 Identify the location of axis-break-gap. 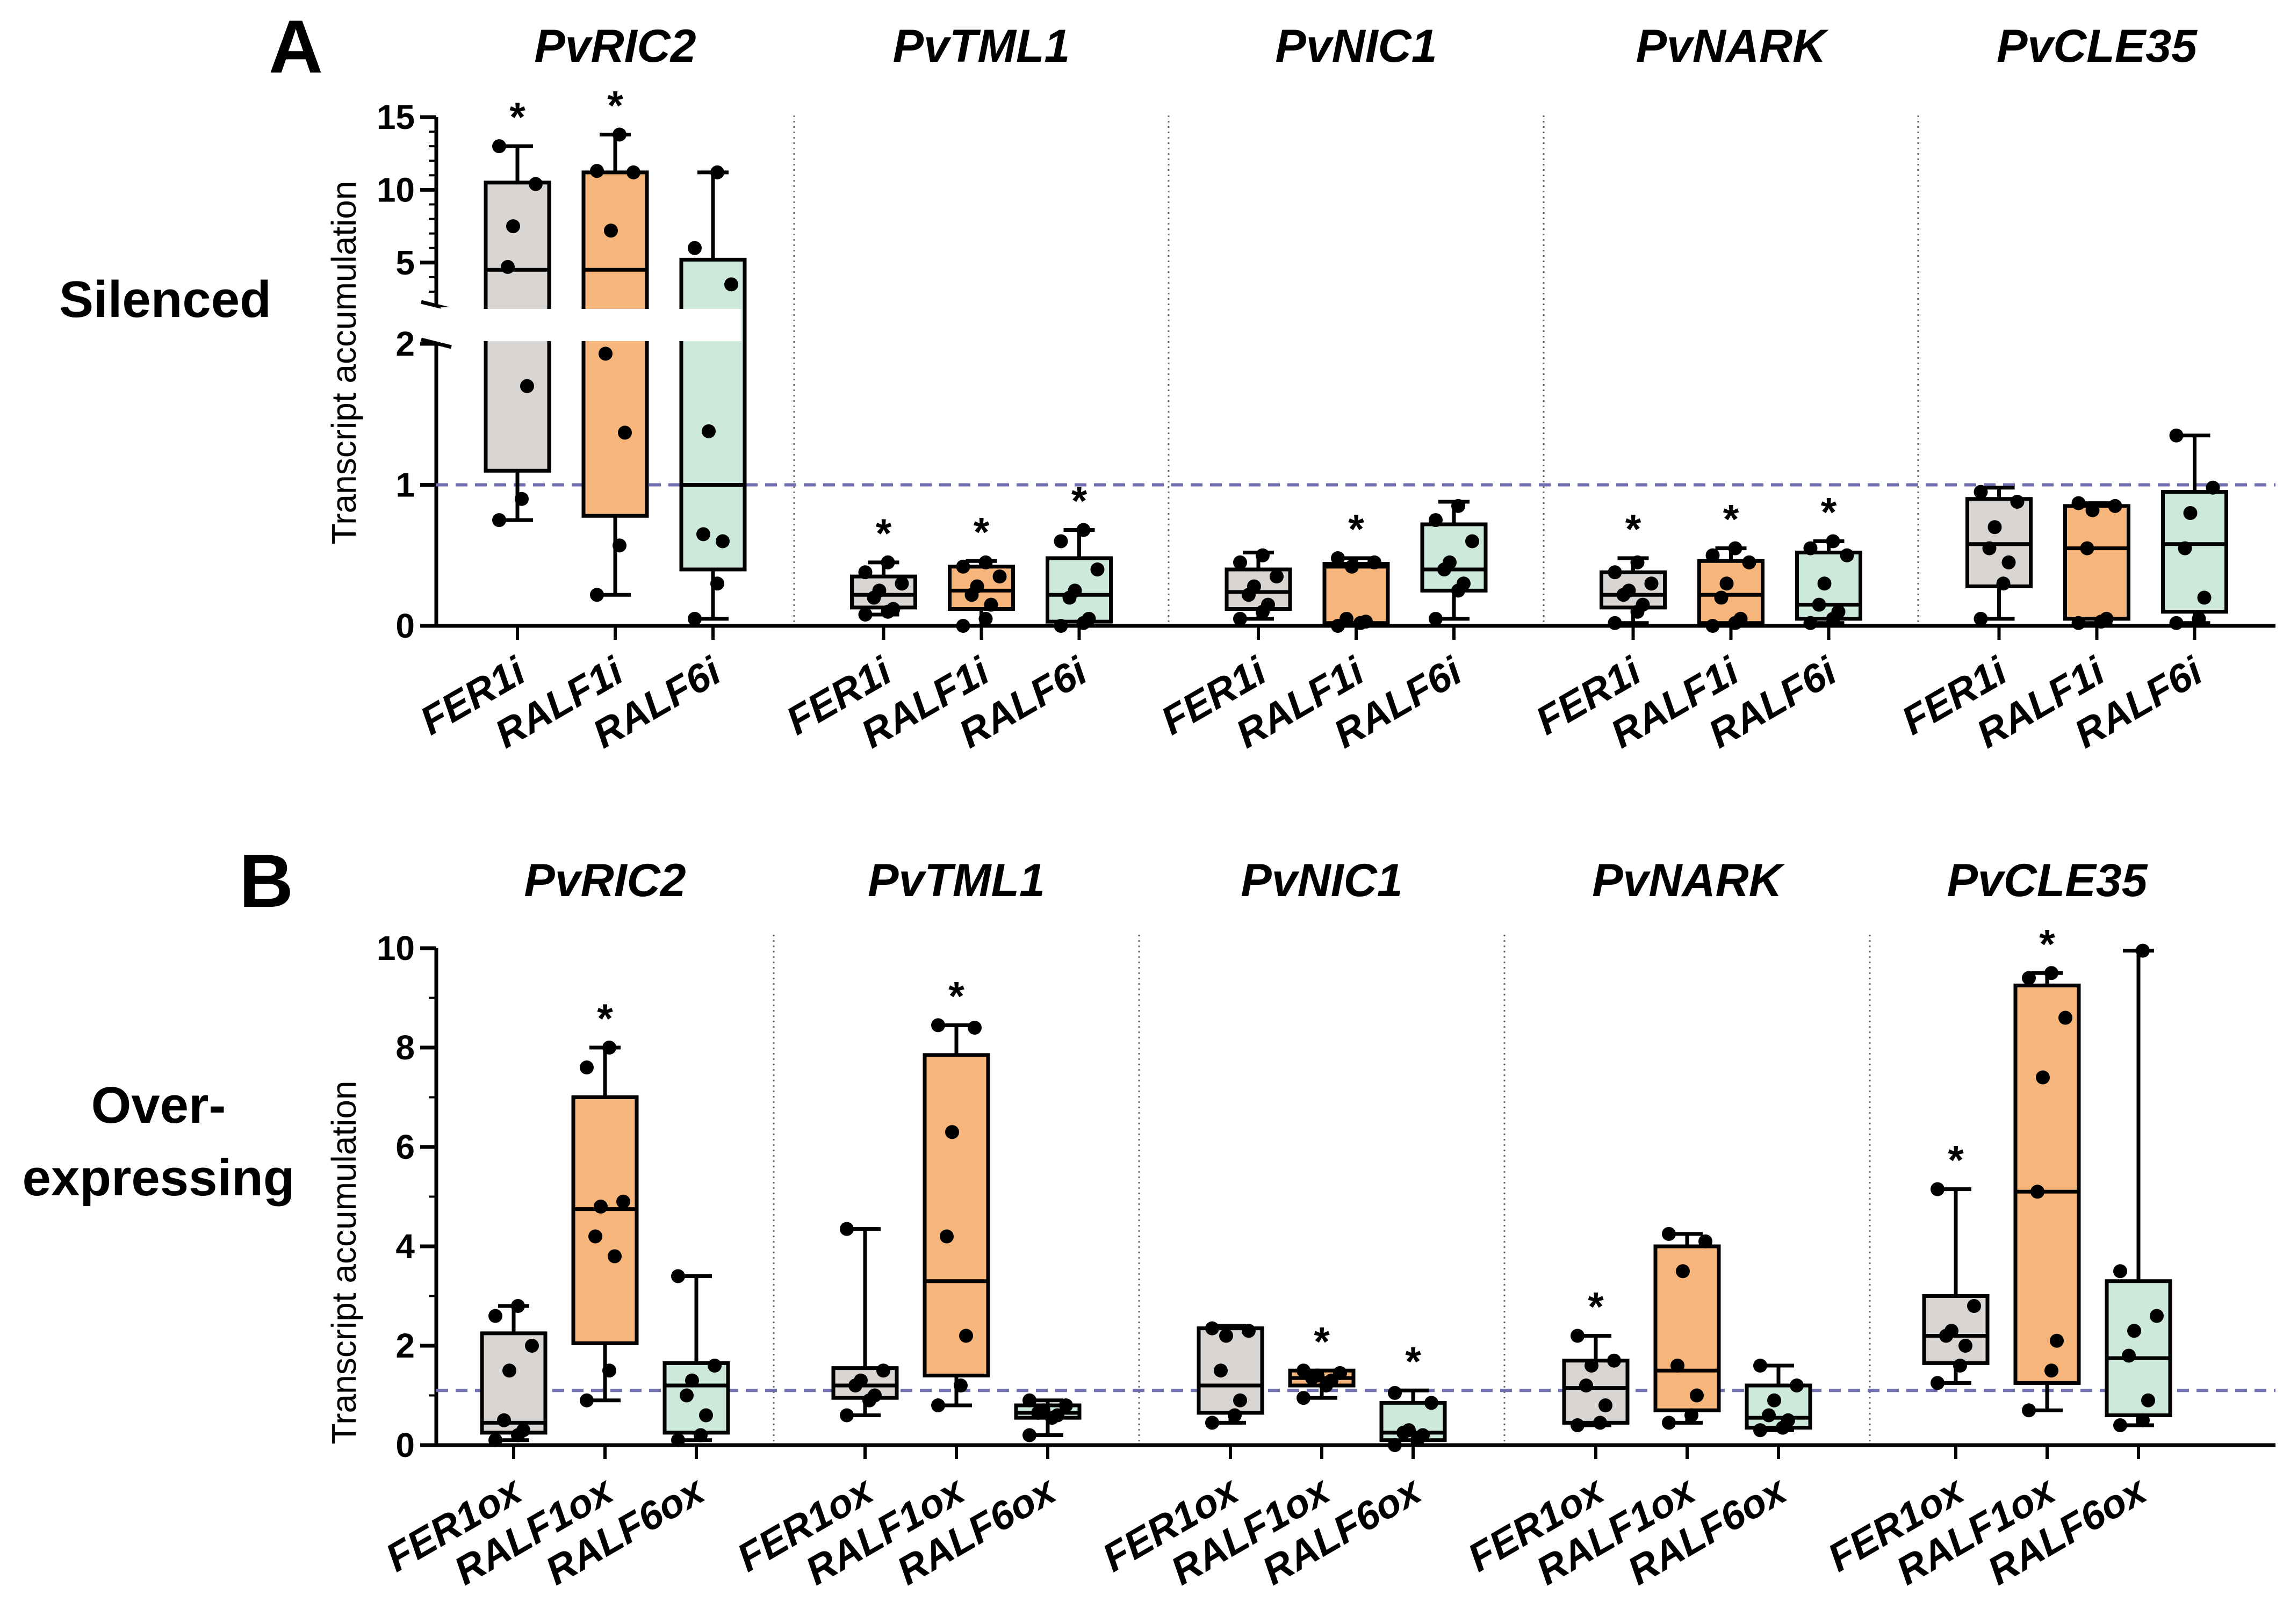
(591, 325).